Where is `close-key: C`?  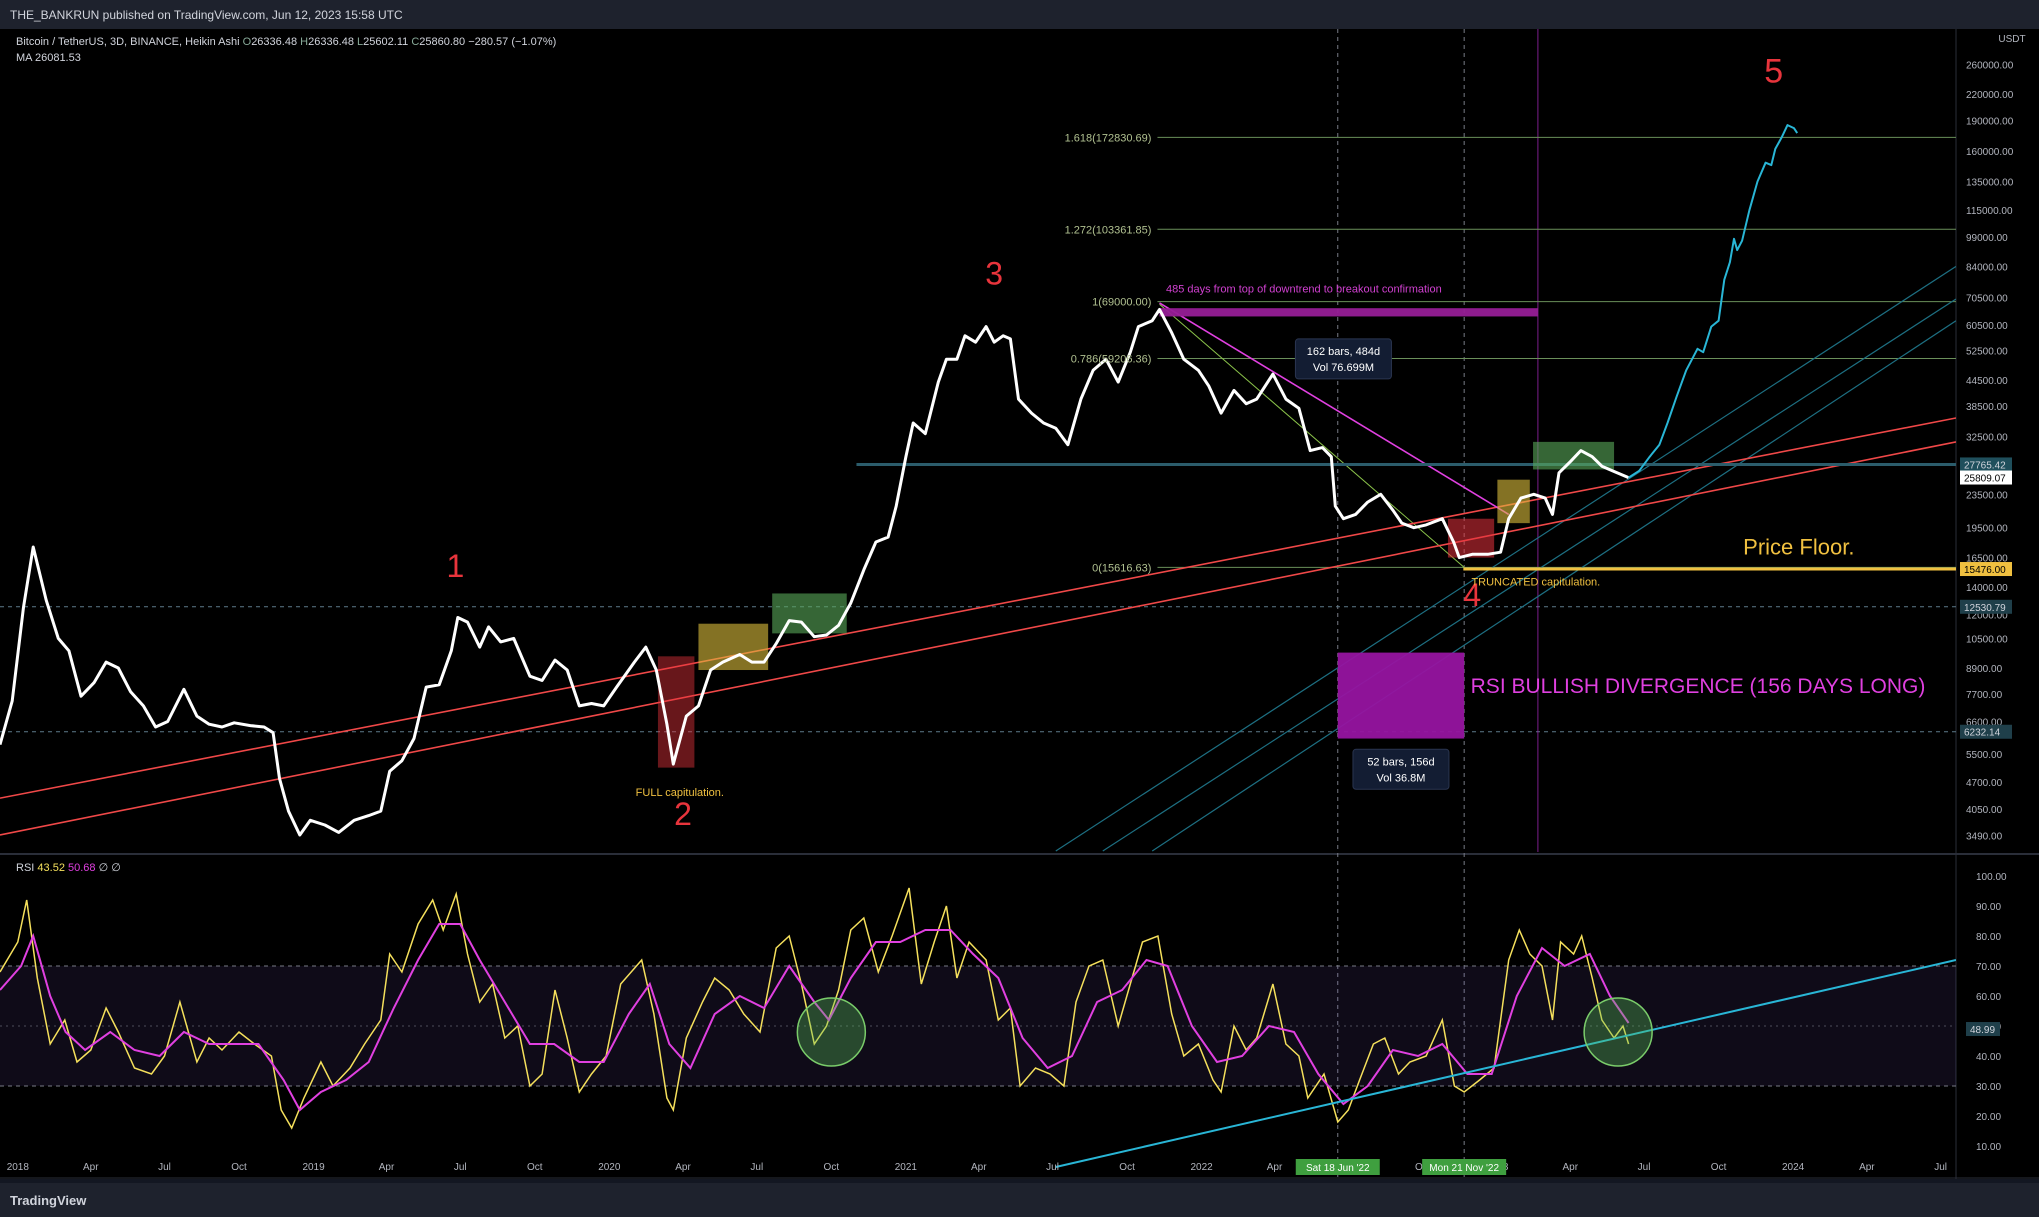
close-key: C is located at coordinates (415, 42).